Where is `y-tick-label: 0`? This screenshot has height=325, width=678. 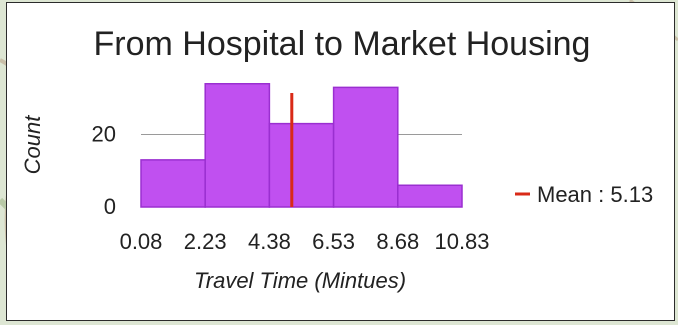
y-tick-label: 0 is located at coordinates (110, 206).